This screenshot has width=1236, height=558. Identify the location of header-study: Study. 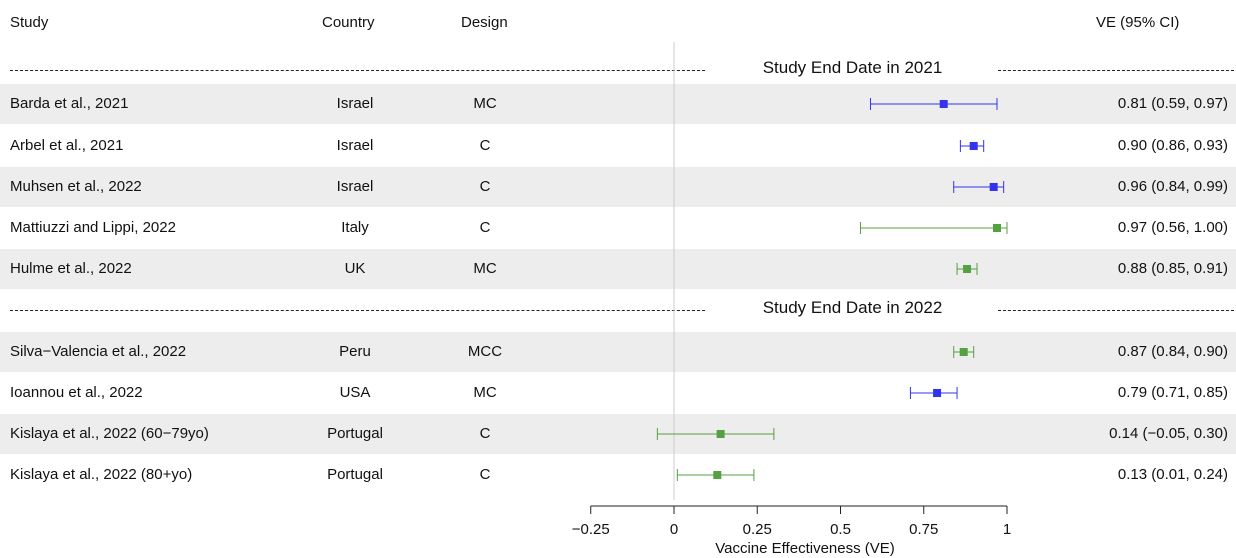
(29, 22).